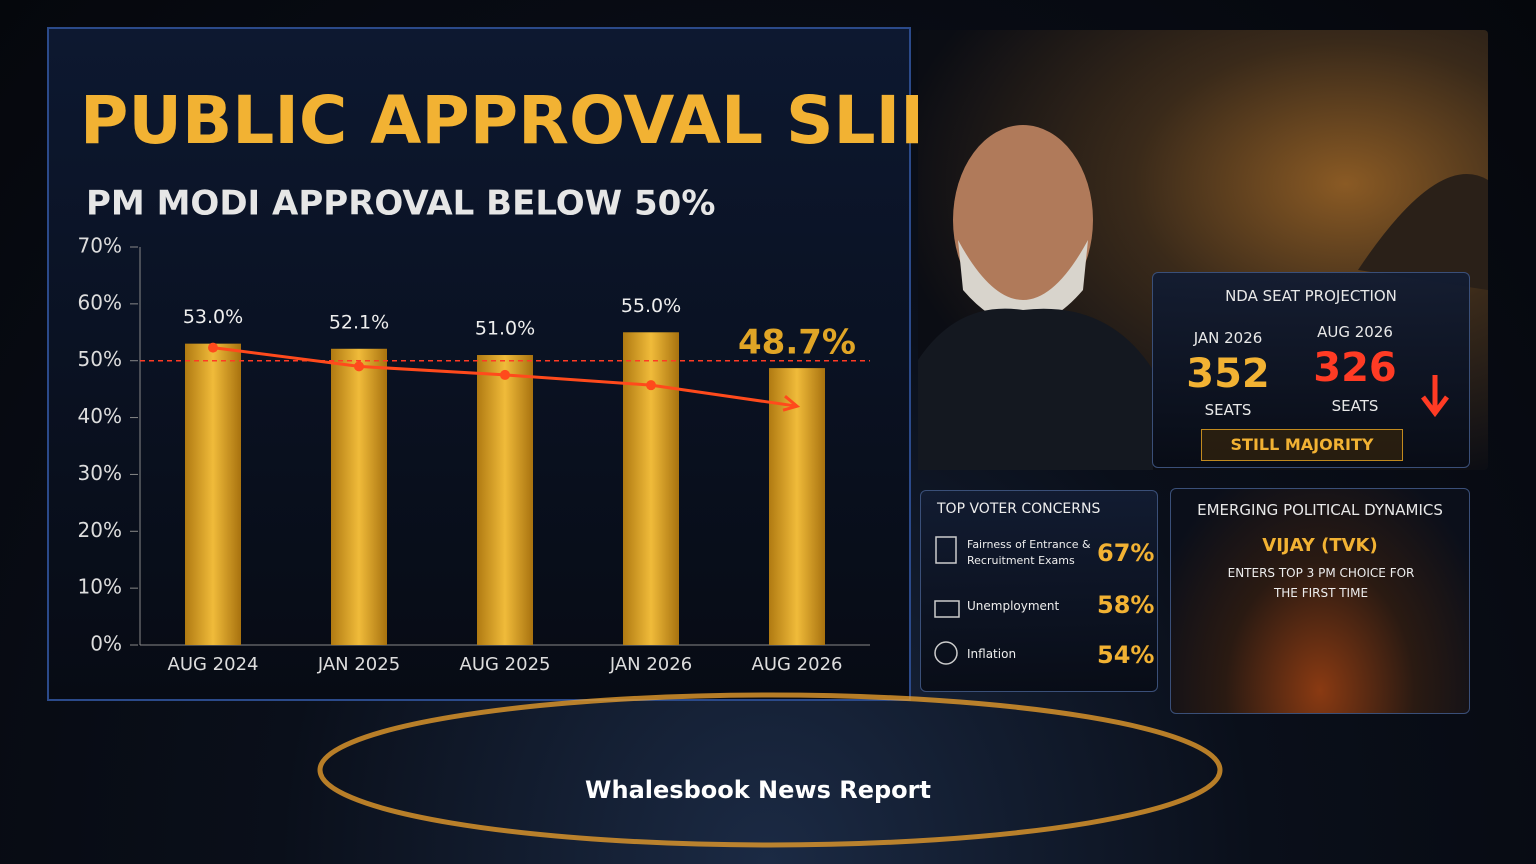  Describe the element at coordinates (505, 329) in the screenshot. I see `value-label: 51.0%` at that location.